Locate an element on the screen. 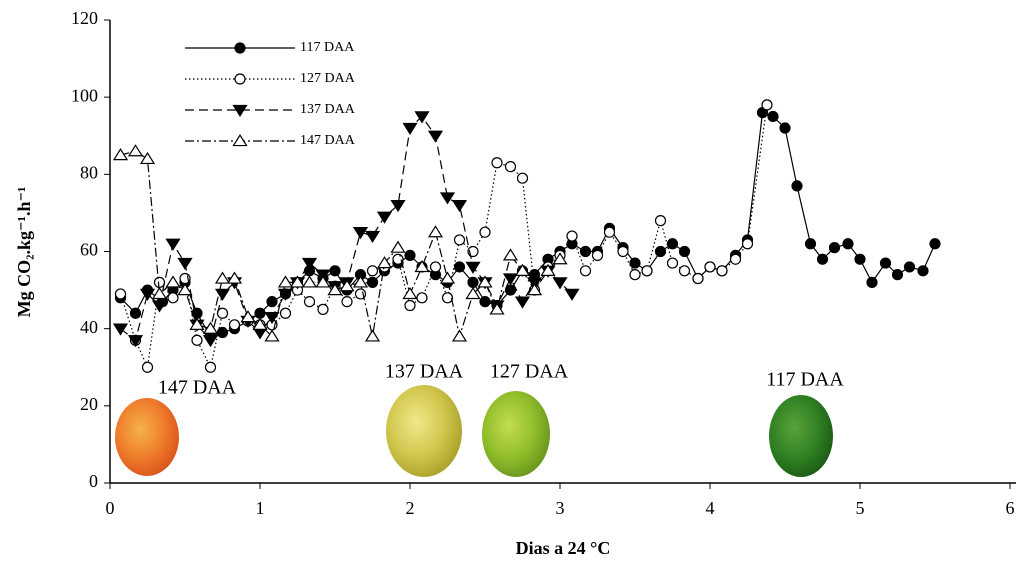 This screenshot has width=1016, height=561. y-tick-label: 40 is located at coordinates (89, 327).